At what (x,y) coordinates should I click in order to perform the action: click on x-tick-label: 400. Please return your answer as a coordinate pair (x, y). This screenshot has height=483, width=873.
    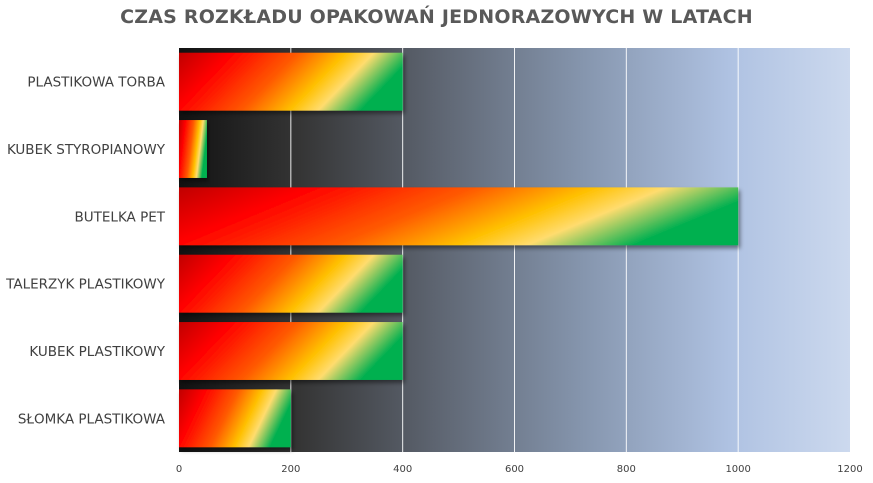
    Looking at the image, I should click on (402, 469).